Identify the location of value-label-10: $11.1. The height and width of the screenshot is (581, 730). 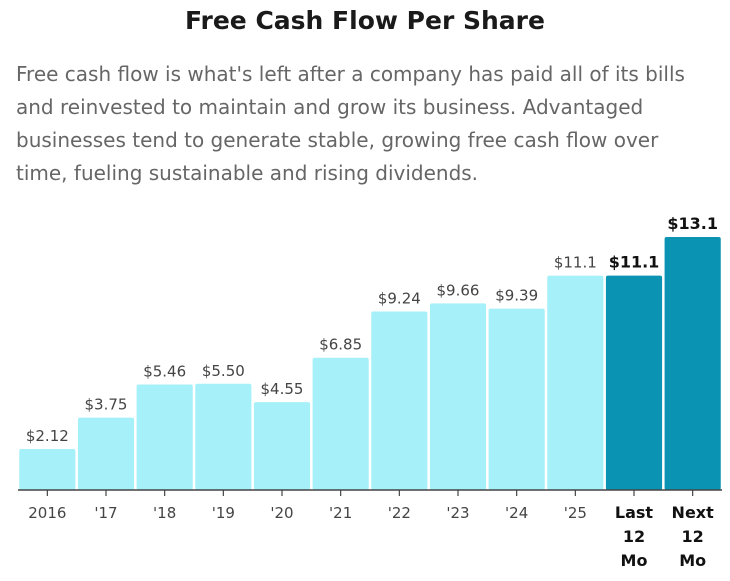
(634, 262).